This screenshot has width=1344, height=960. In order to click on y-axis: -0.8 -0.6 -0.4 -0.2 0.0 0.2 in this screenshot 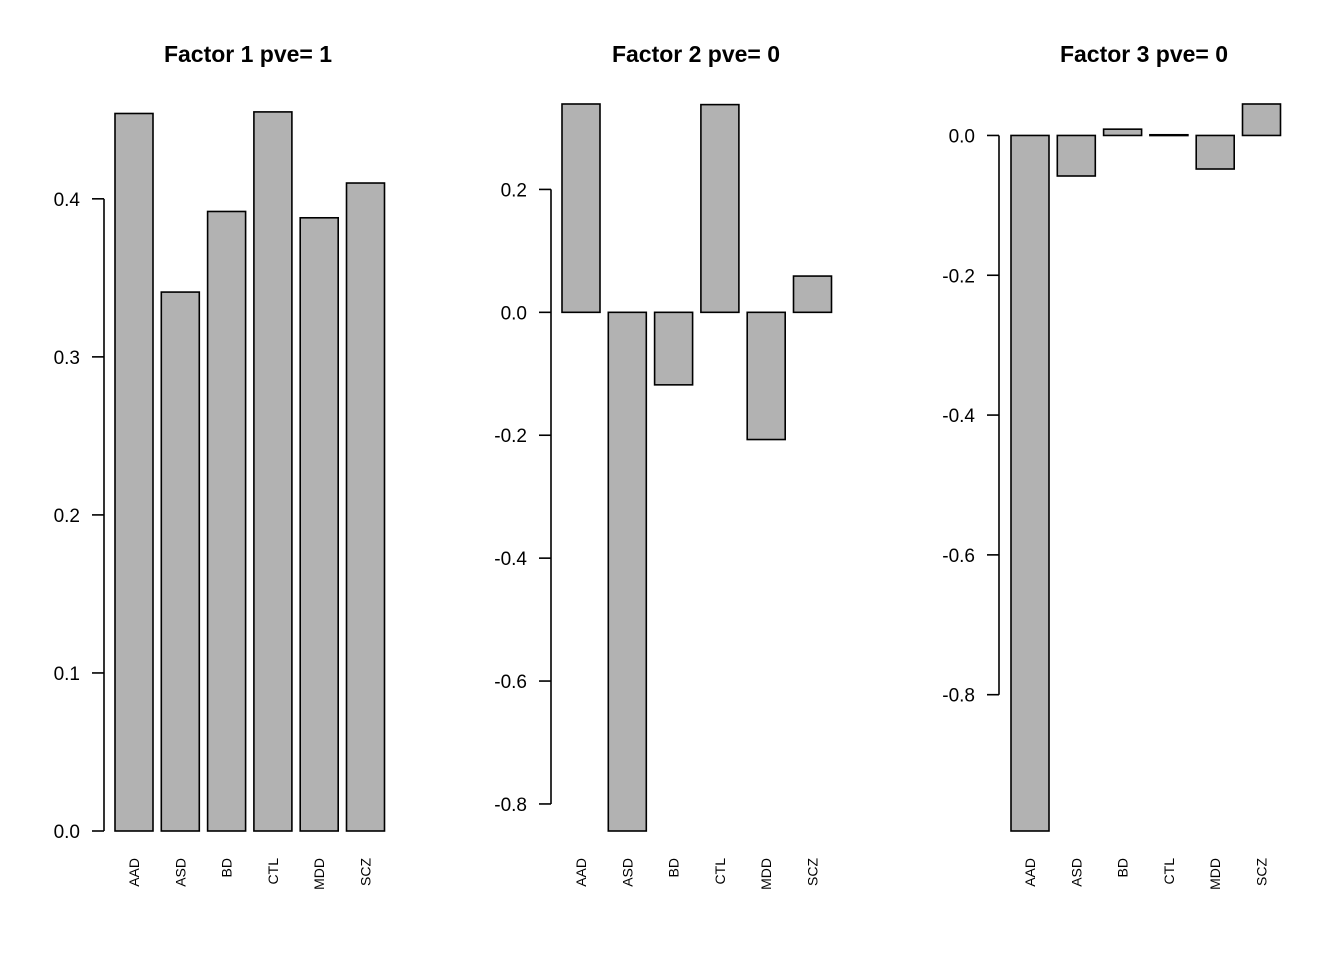, I will do `click(523, 498)`.